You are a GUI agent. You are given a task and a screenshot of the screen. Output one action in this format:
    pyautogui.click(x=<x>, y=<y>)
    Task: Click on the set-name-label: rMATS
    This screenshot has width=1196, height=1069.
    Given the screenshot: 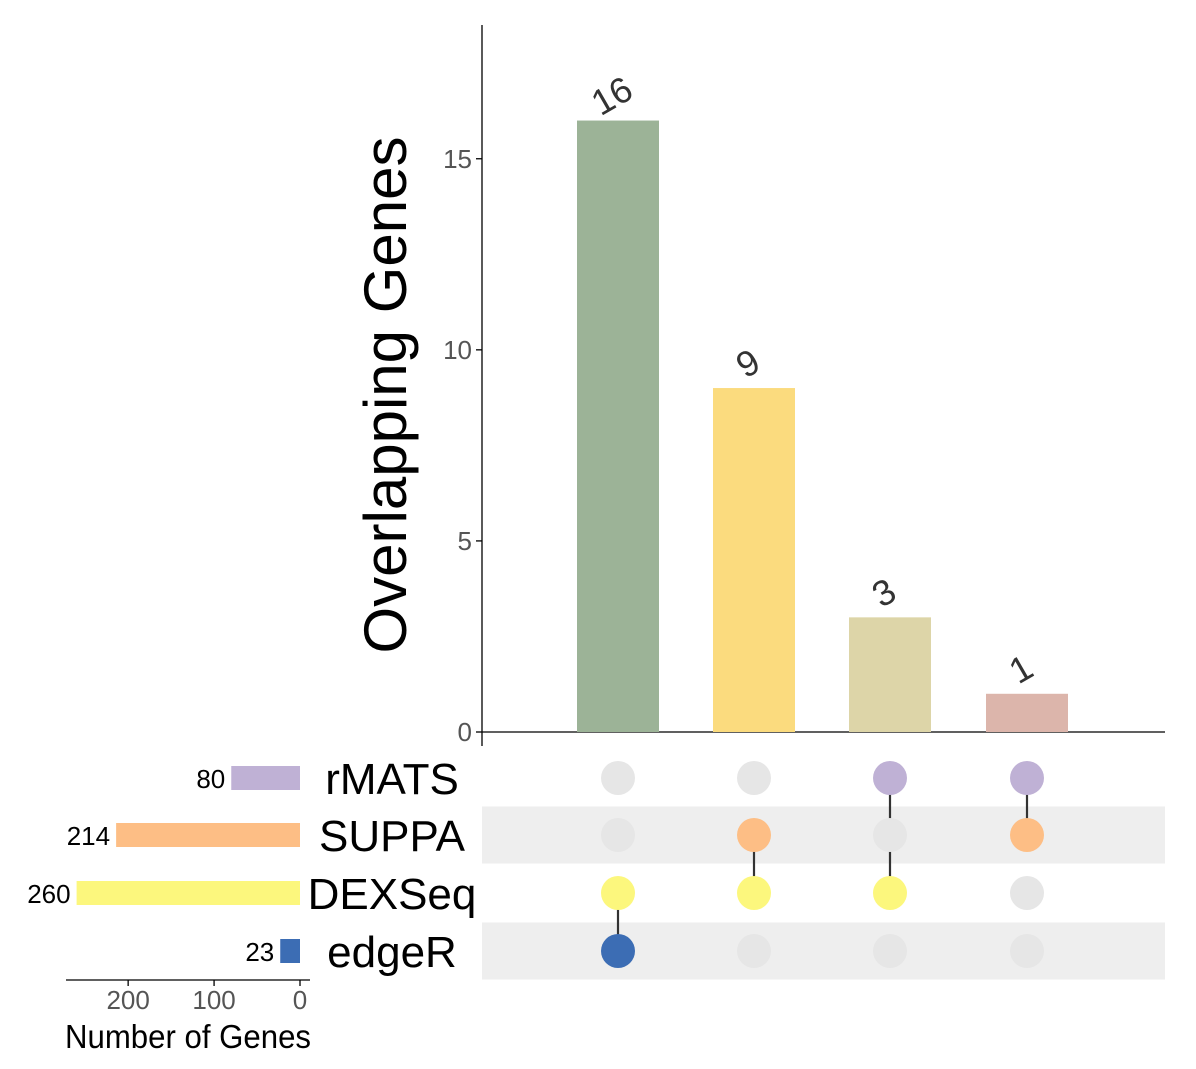 What is the action you would take?
    pyautogui.click(x=392, y=779)
    